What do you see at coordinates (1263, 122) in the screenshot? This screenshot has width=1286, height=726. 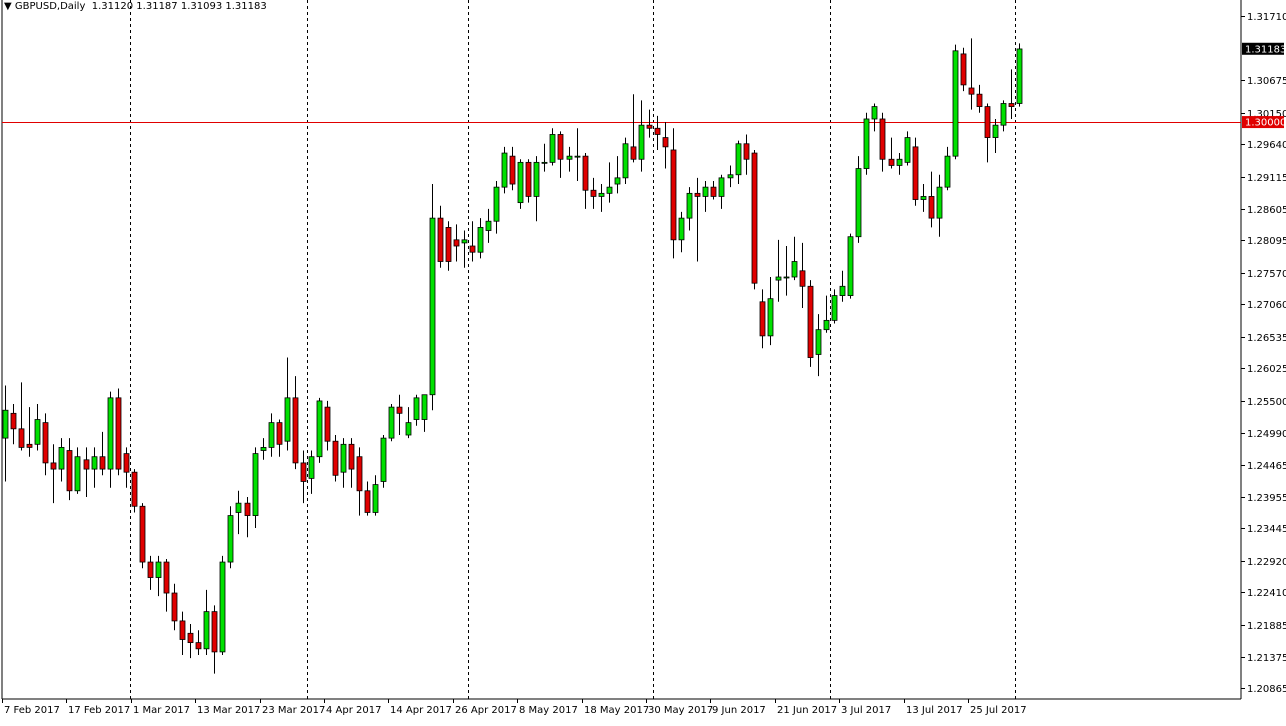 I see `level-price-tag` at bounding box center [1263, 122].